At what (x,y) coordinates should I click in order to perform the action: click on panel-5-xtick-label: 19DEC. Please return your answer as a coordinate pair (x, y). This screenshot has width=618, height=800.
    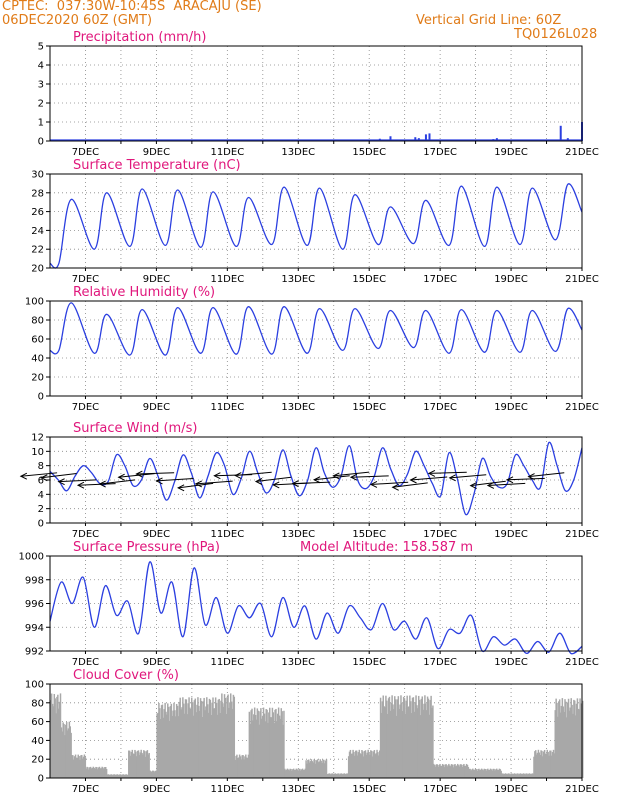
    Looking at the image, I should click on (511, 662).